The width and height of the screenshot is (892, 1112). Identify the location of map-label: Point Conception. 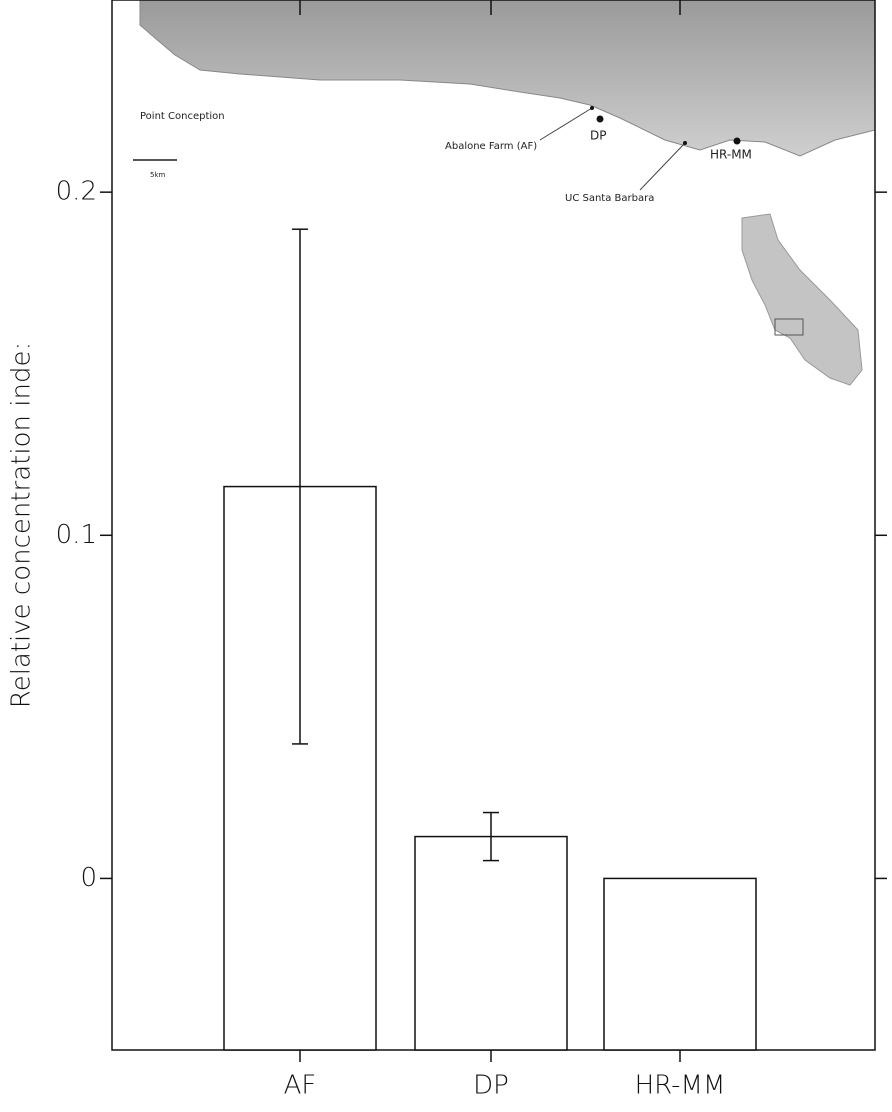
(182, 116).